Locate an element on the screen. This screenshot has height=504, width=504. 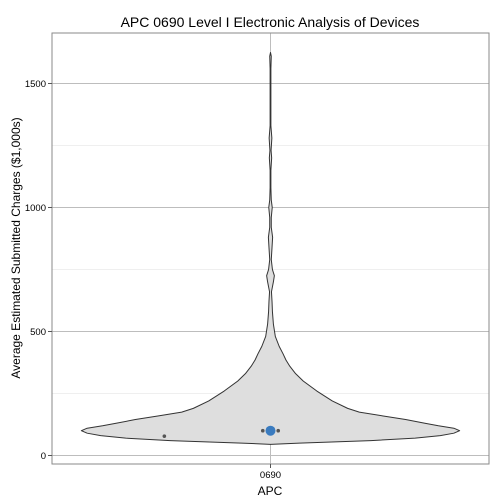
y-tick-label: 0 is located at coordinates (43, 456).